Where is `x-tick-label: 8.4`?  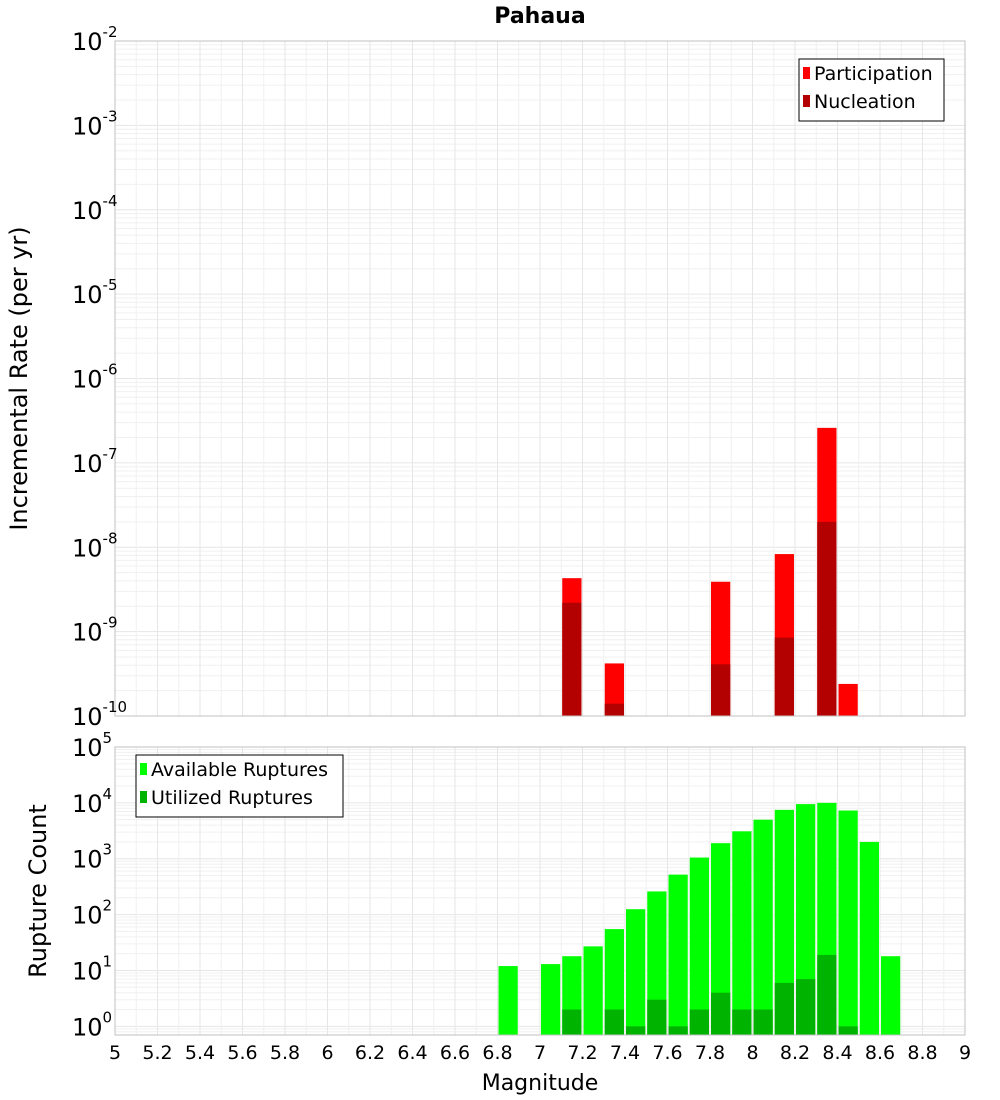 x-tick-label: 8.4 is located at coordinates (837, 1053).